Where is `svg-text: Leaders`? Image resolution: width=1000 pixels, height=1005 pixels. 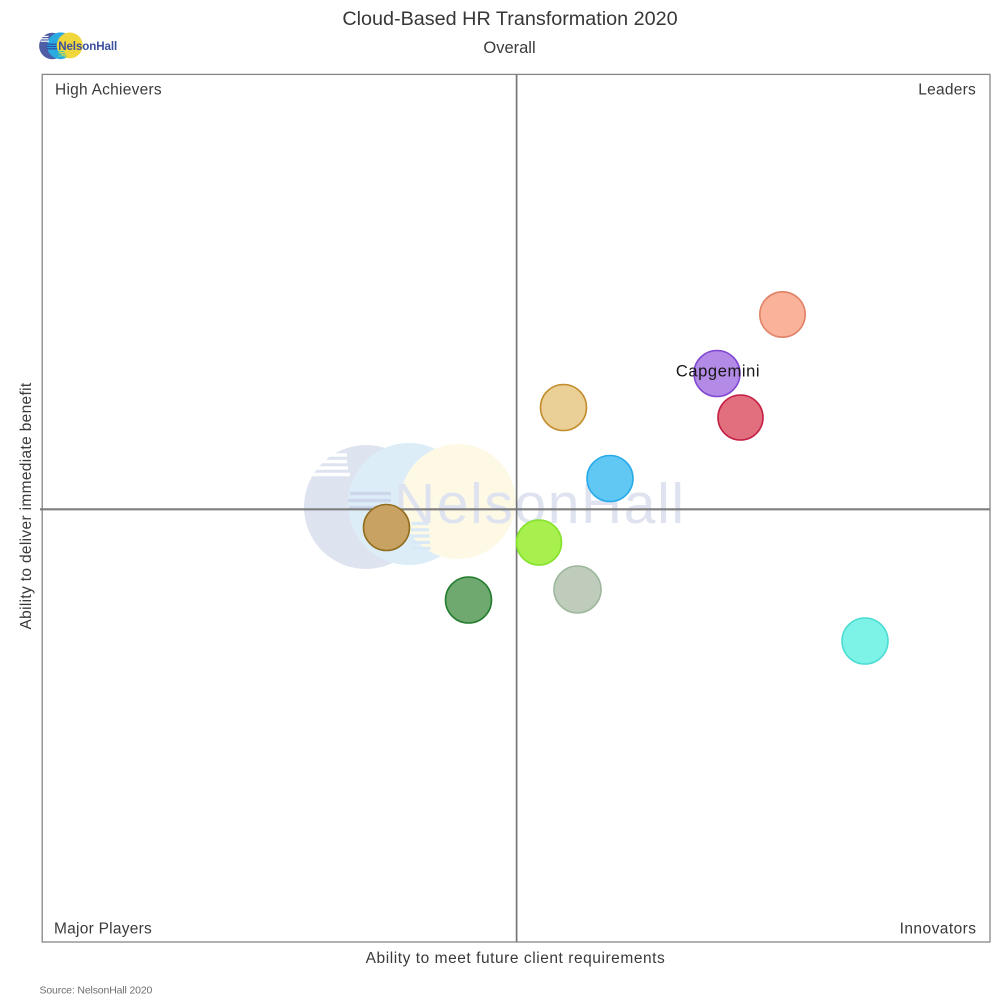 svg-text: Leaders is located at coordinates (947, 90).